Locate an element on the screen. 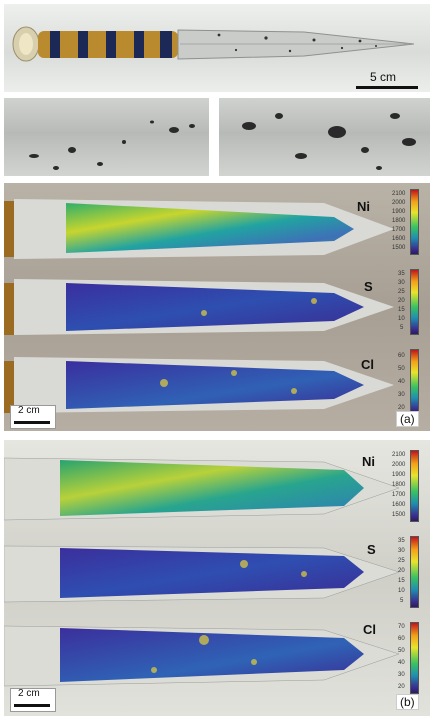  colorbar-cl-b is located at coordinates (414, 658).